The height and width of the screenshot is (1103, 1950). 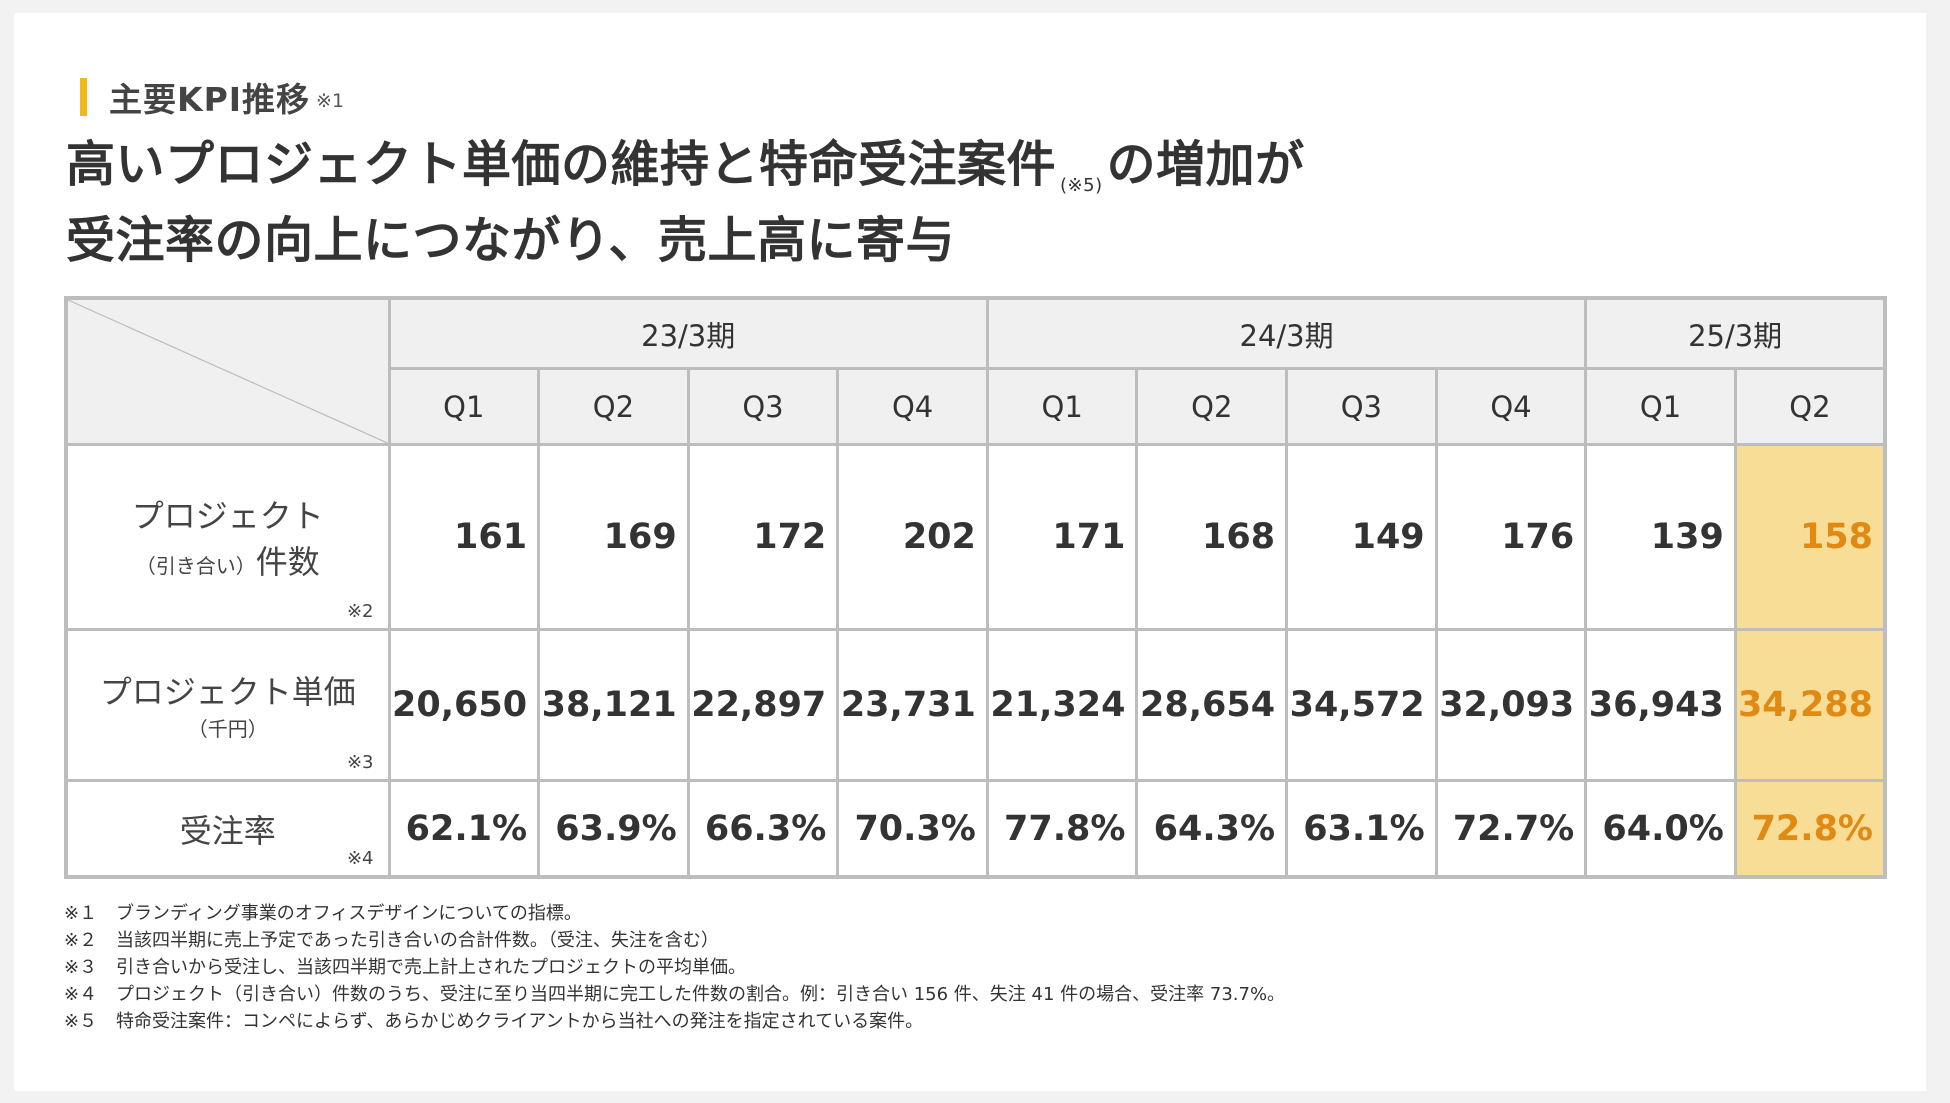 What do you see at coordinates (1286, 333) in the screenshot?
I see `period-header: 24/3期` at bounding box center [1286, 333].